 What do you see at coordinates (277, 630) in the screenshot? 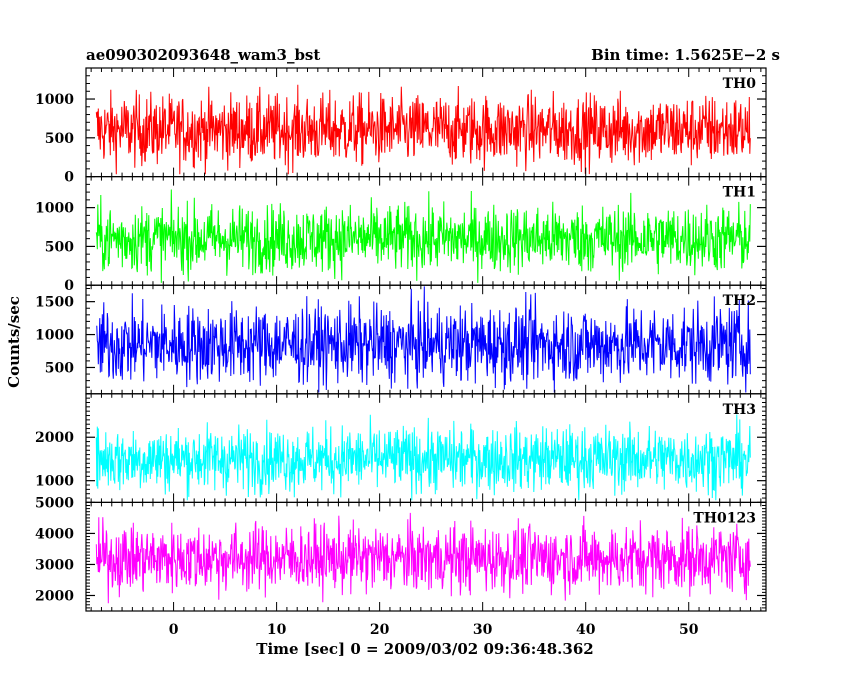
I see `x-tick-label: 10` at bounding box center [277, 630].